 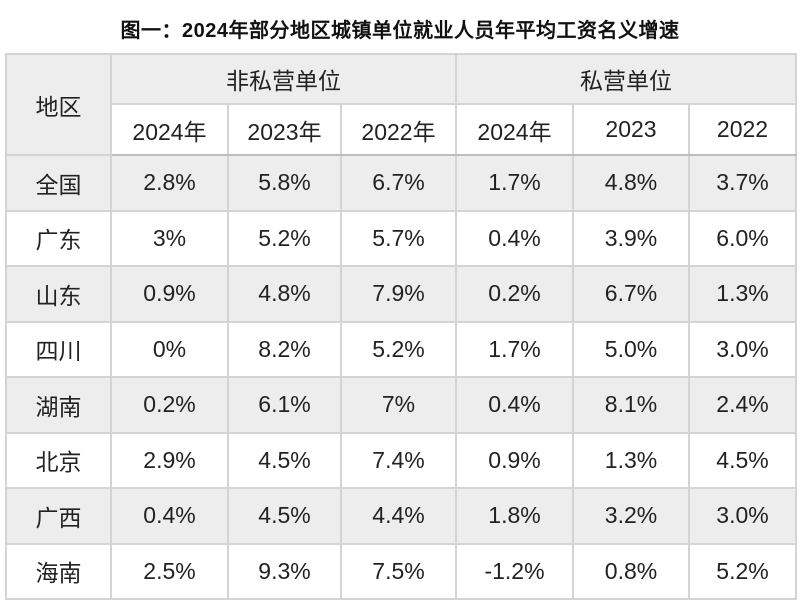 I want to click on value-cell: 7.4%, so click(x=398, y=460).